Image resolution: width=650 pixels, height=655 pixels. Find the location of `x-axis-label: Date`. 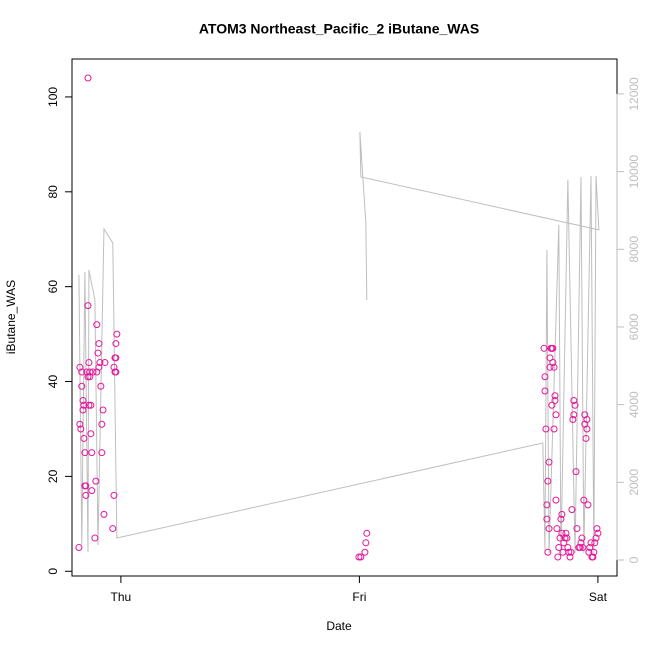

x-axis-label: Date is located at coordinates (339, 626).